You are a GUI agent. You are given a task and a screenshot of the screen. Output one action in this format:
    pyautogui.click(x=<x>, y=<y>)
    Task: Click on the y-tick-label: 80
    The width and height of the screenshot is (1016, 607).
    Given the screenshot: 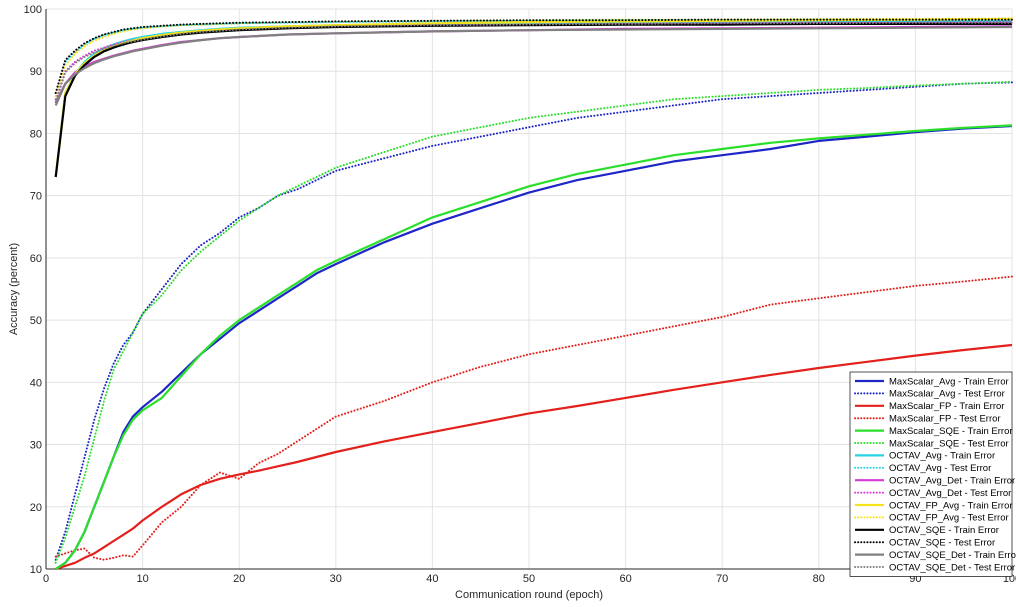 What is the action you would take?
    pyautogui.click(x=36, y=134)
    